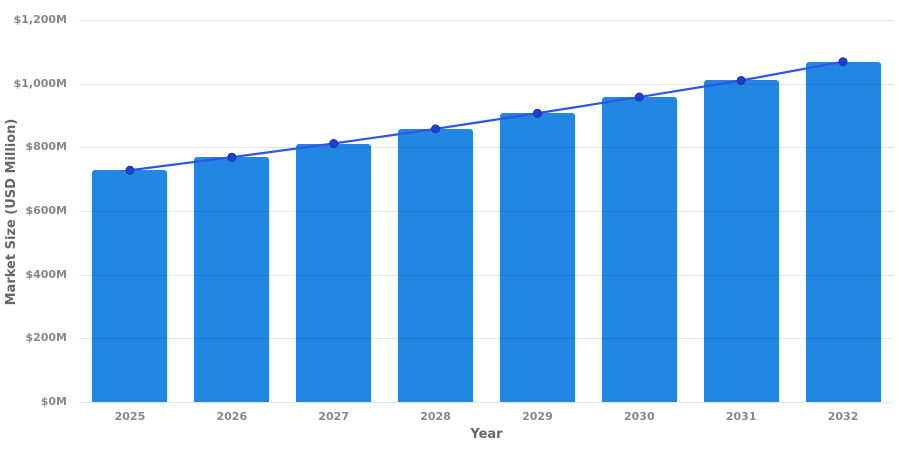 This screenshot has height=449, width=899. Describe the element at coordinates (435, 416) in the screenshot. I see `x-tick-label-2028: 2028` at that location.